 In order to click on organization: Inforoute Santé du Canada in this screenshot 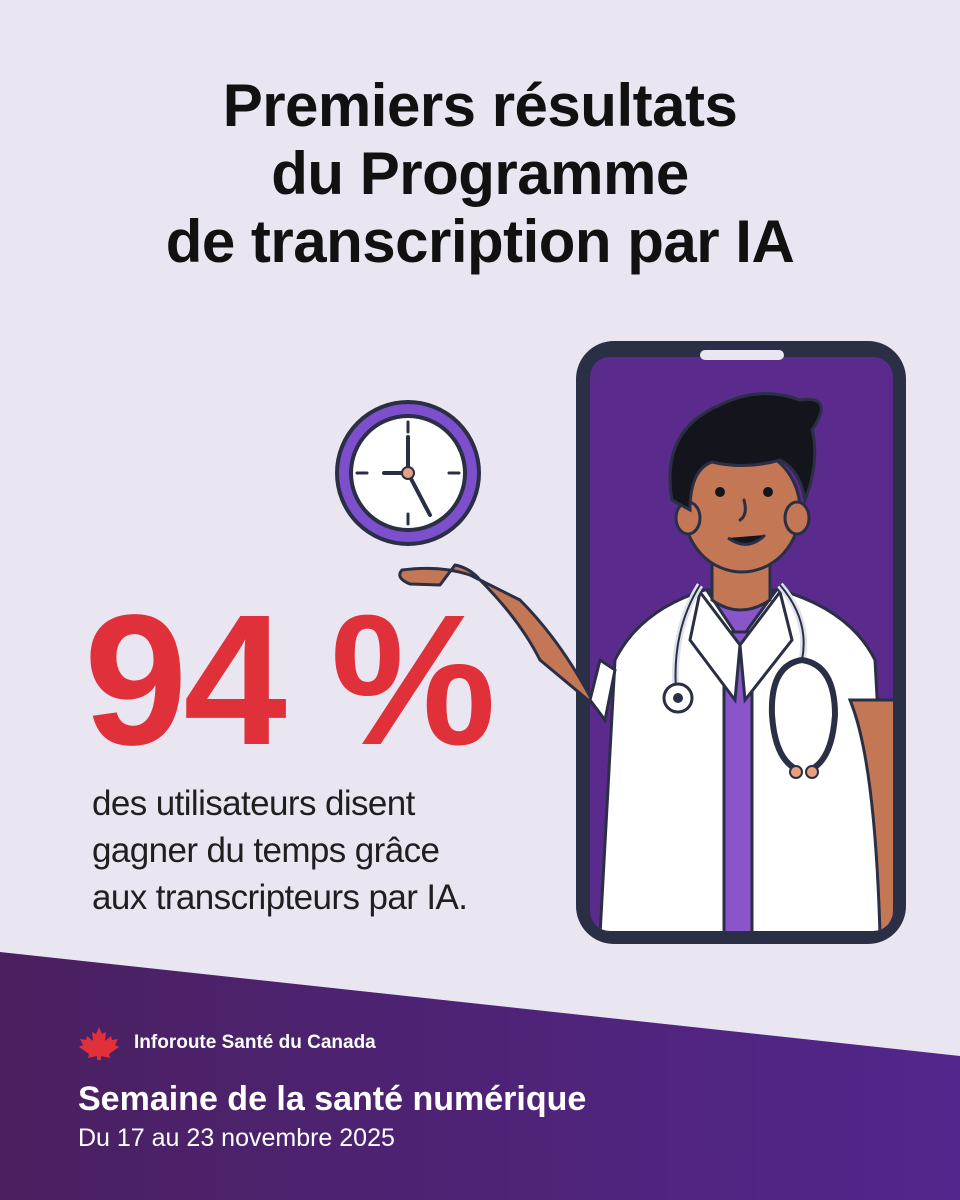, I will do `click(227, 1043)`.